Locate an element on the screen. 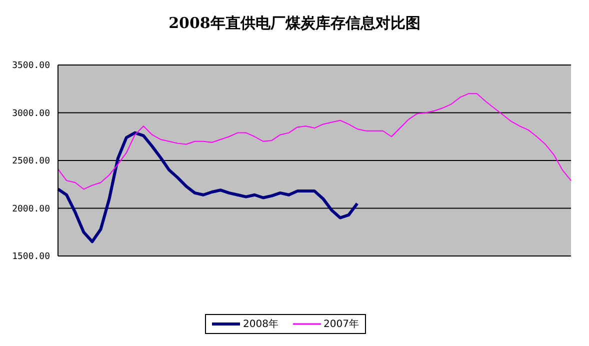 This screenshot has height=346, width=589. chart-title: 2008年直供电厂煤炭库存信息对比图 is located at coordinates (295, 23).